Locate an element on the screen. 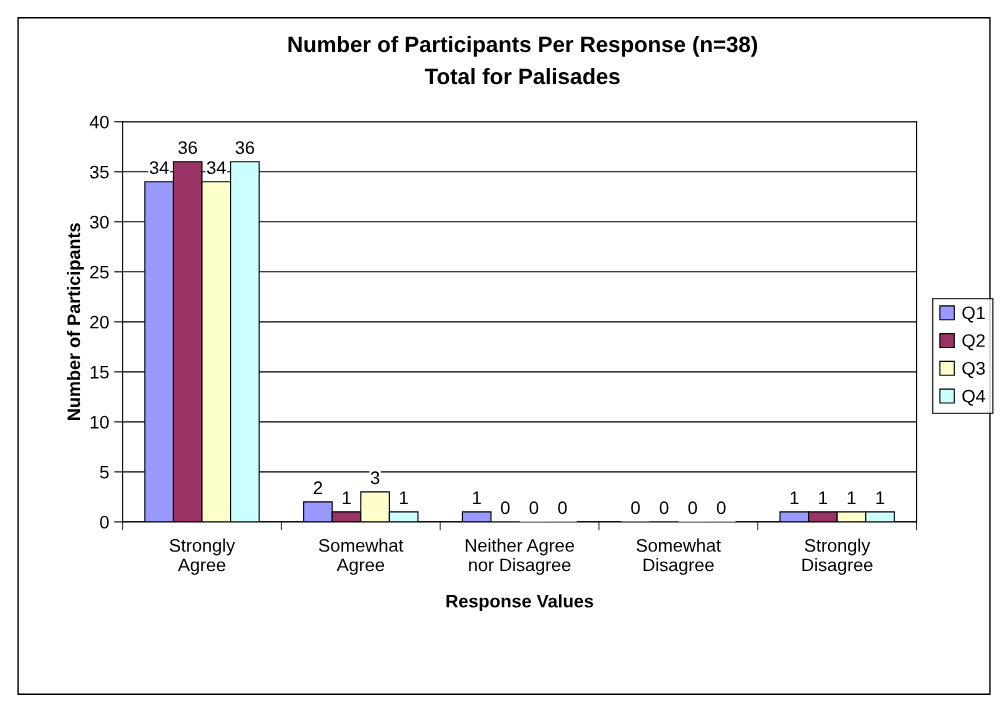 The width and height of the screenshot is (1005, 712). y-tick-label: 25 is located at coordinates (99, 272).